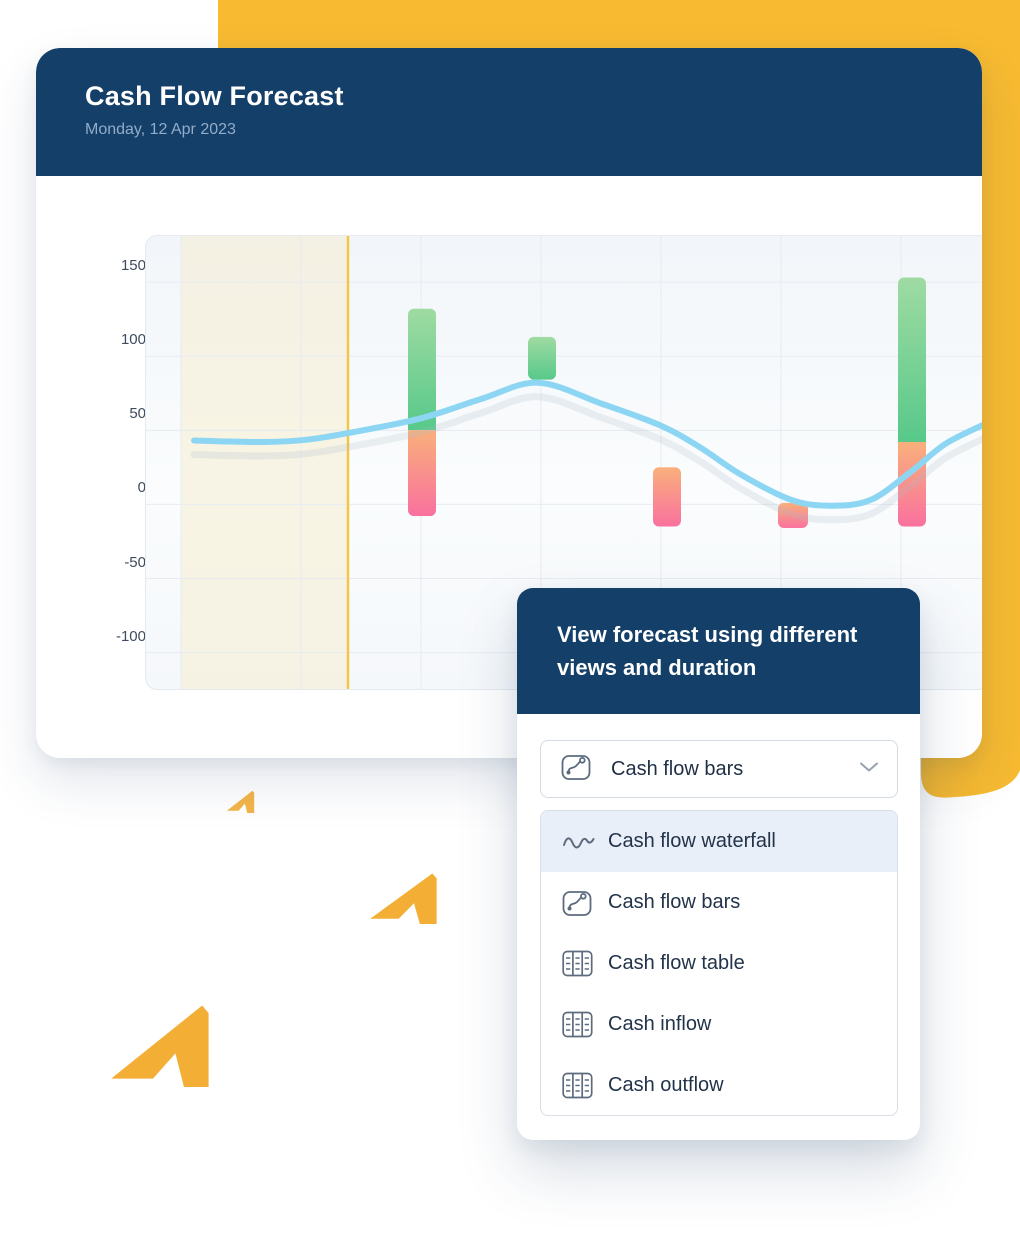 The image size is (1020, 1240). I want to click on chevron-down-icon, so click(869, 769).